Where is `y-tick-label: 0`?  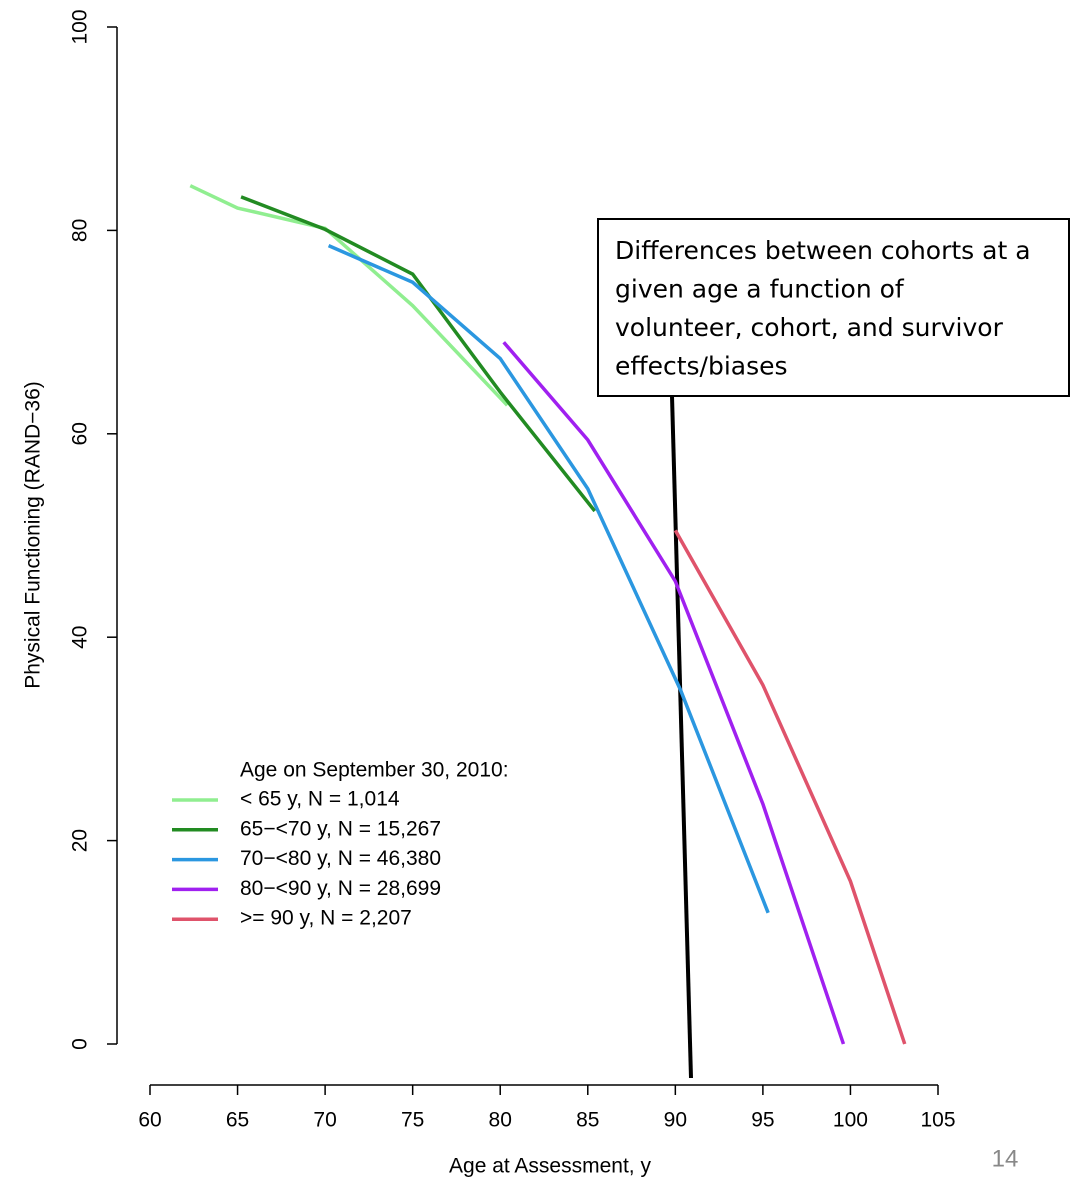
y-tick-label: 0 is located at coordinates (80, 1044).